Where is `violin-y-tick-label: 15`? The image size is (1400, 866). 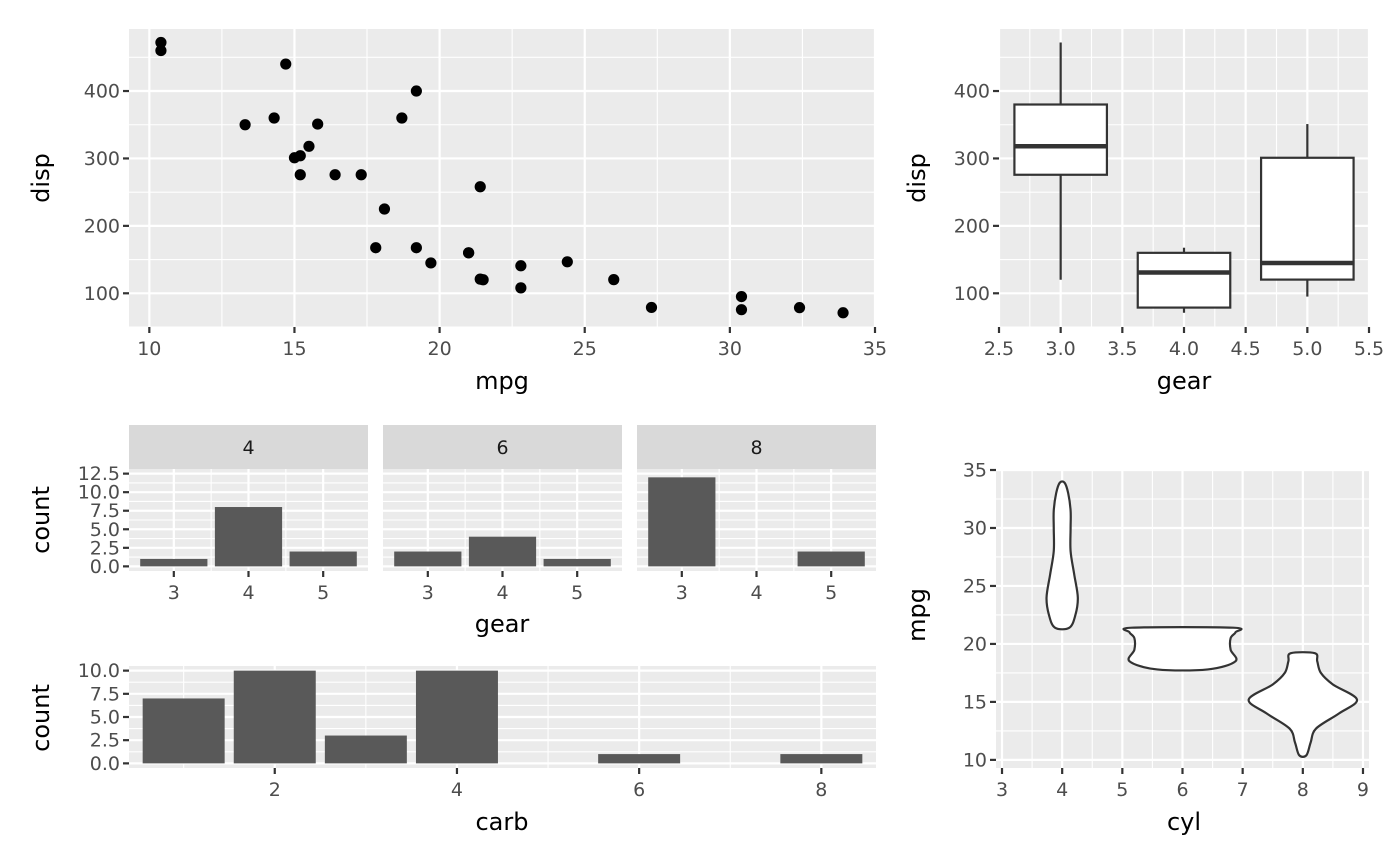
violin-y-tick-label: 15 is located at coordinates (975, 702).